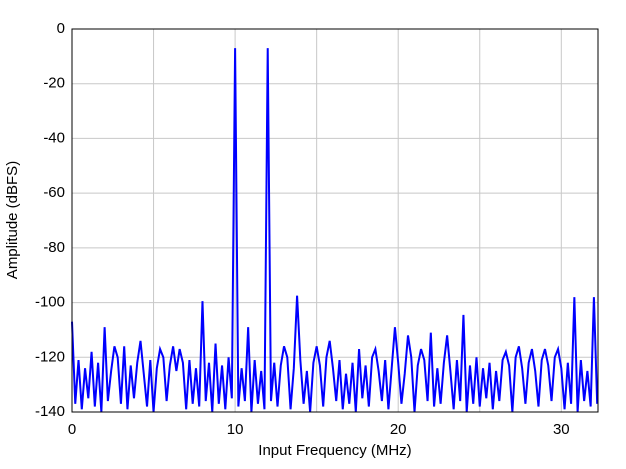 Image resolution: width=626 pixels, height=469 pixels. I want to click on y-tick-label: 0, so click(61, 28).